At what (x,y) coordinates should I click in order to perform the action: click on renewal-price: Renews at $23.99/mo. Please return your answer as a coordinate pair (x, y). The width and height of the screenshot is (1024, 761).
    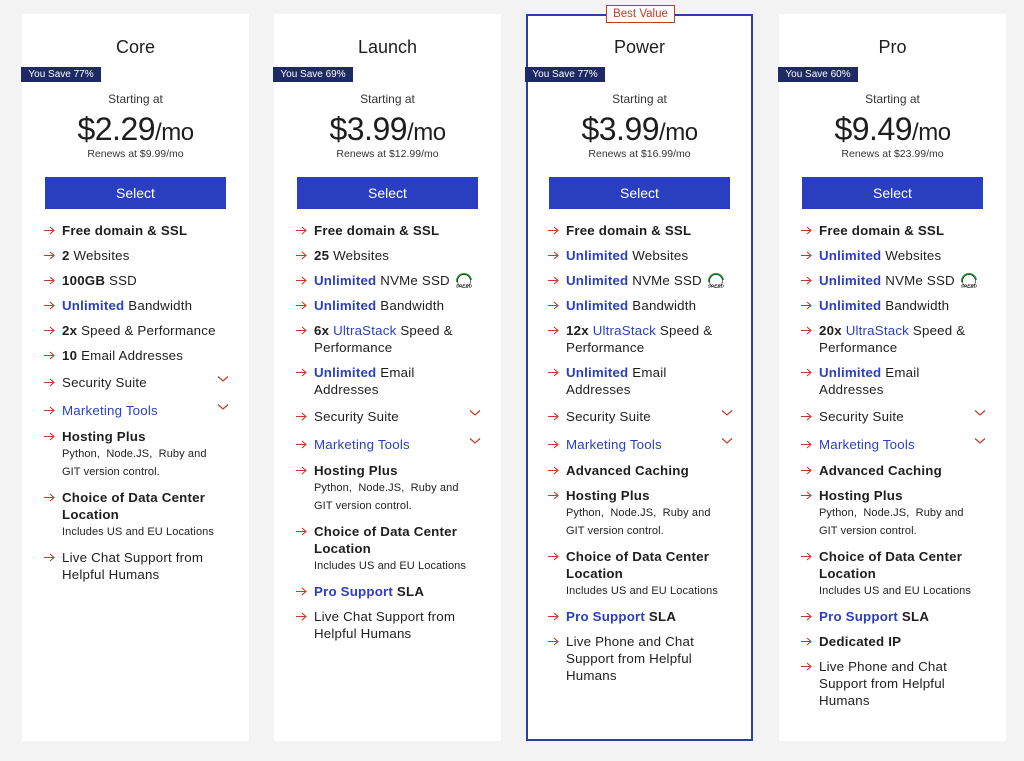
    Looking at the image, I should click on (892, 154).